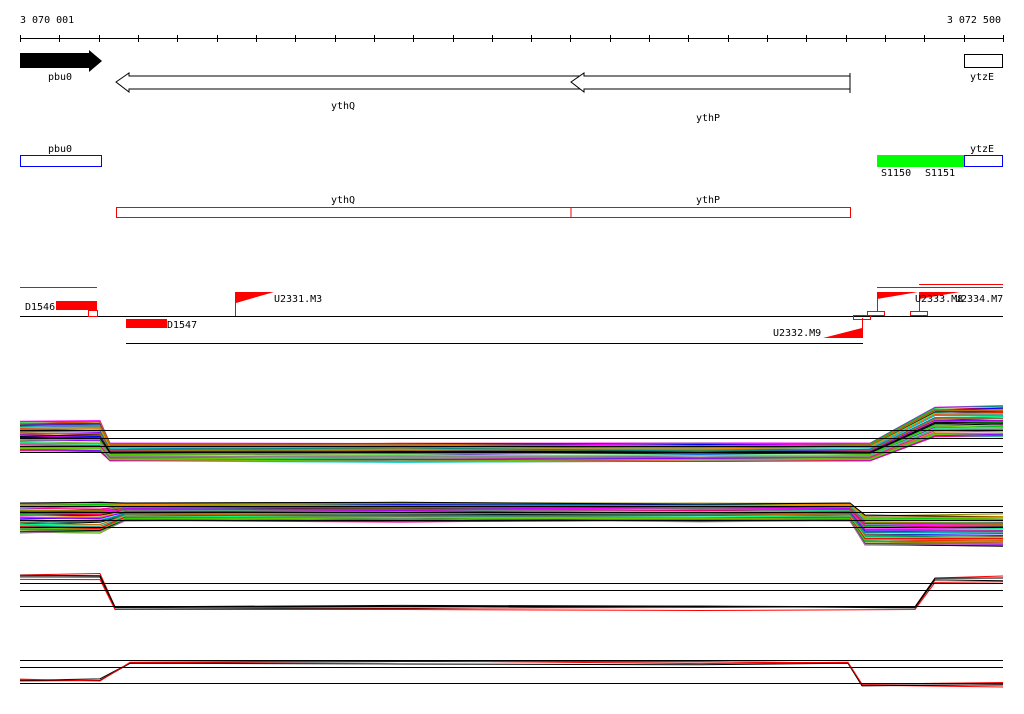 This screenshot has height=714, width=1024. I want to click on feature-label-d1547: D1547, so click(182, 325).